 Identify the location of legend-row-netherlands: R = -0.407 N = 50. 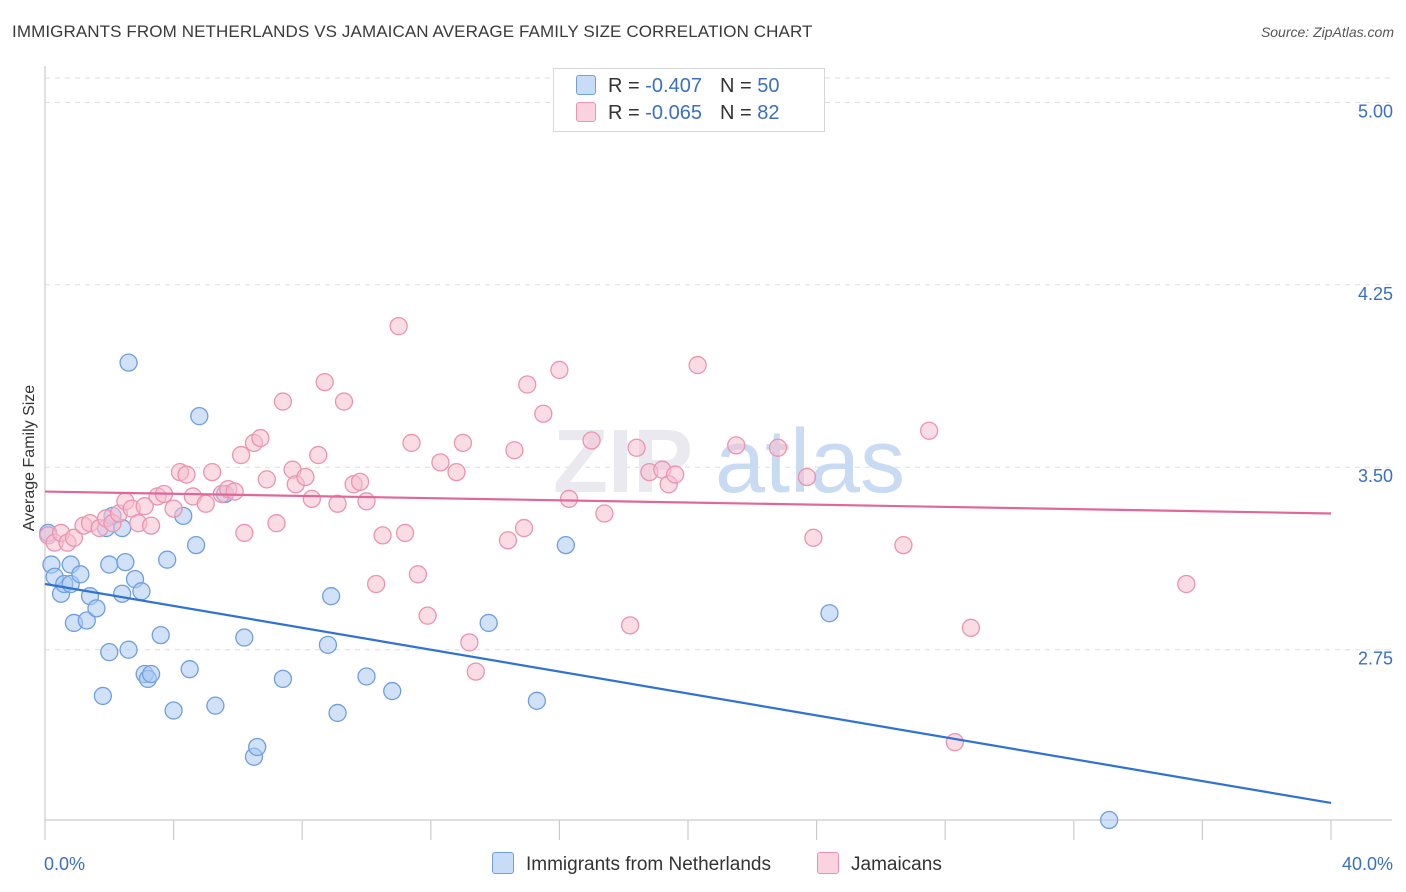
(677, 88).